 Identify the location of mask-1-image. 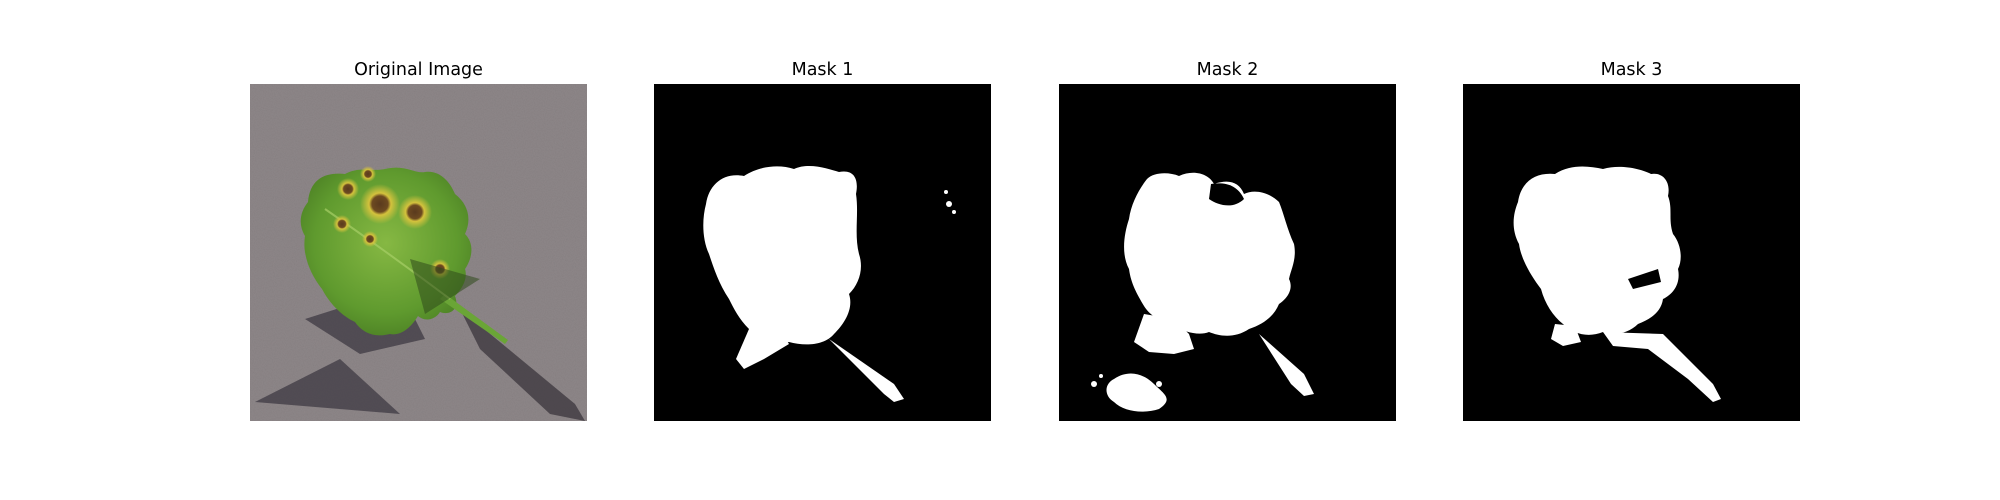
(822, 252).